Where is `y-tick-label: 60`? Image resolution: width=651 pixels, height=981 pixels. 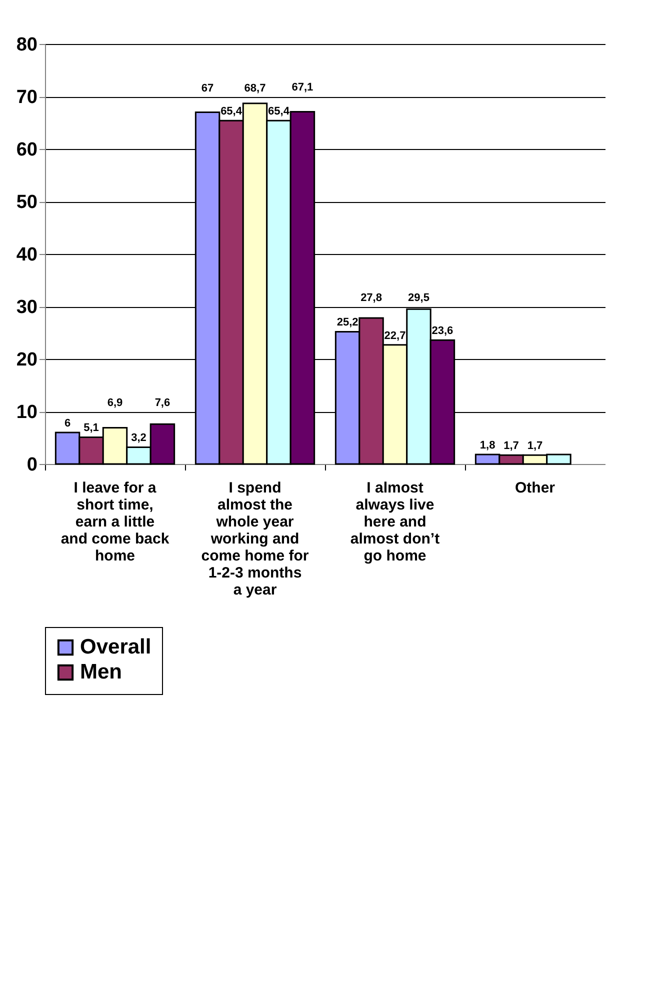 y-tick-label: 60 is located at coordinates (27, 150).